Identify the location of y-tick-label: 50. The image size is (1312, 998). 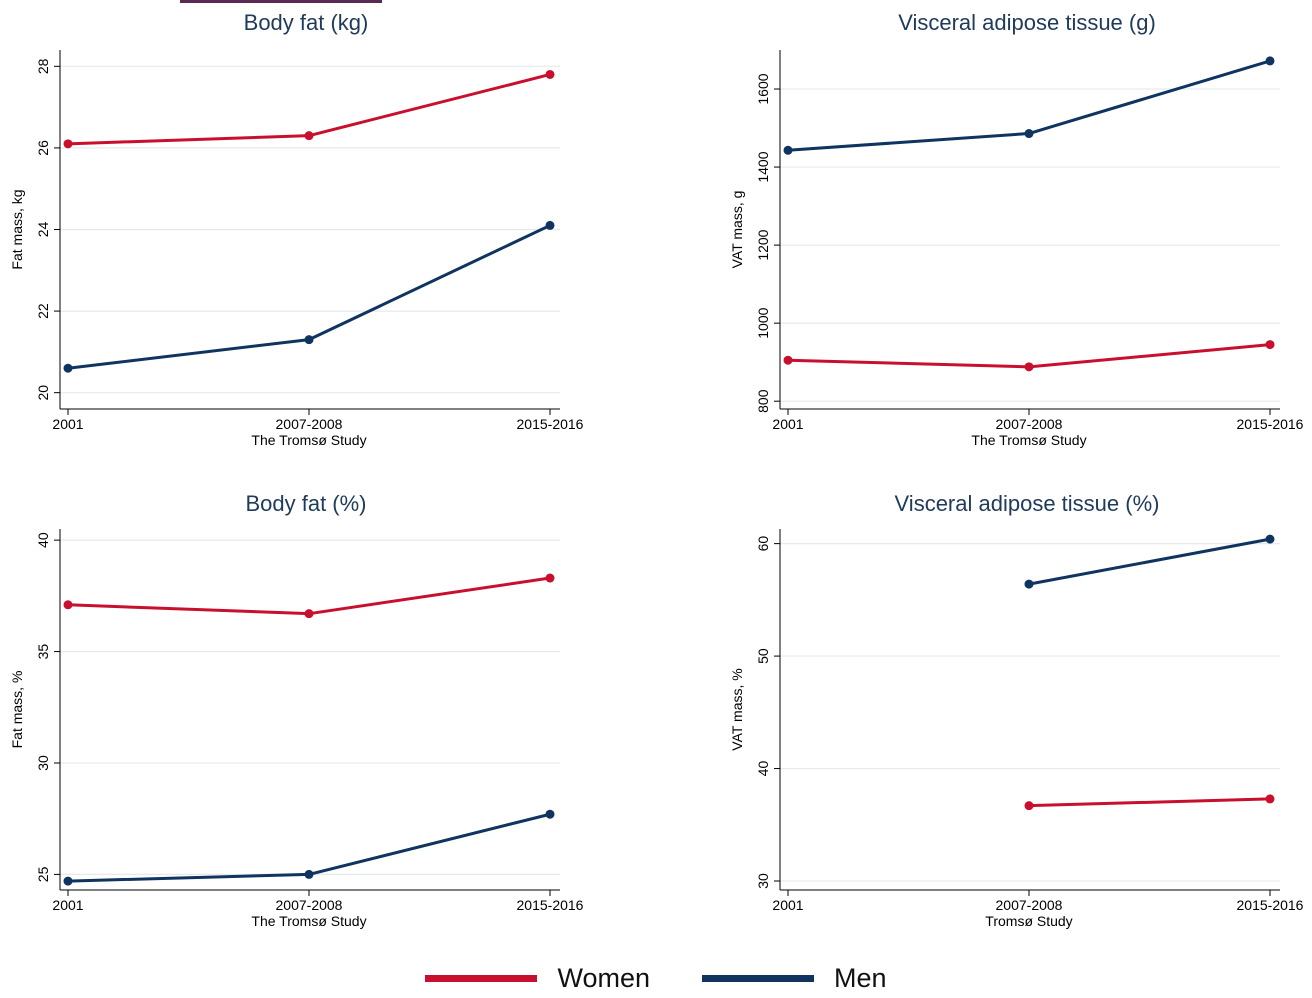
(763, 656).